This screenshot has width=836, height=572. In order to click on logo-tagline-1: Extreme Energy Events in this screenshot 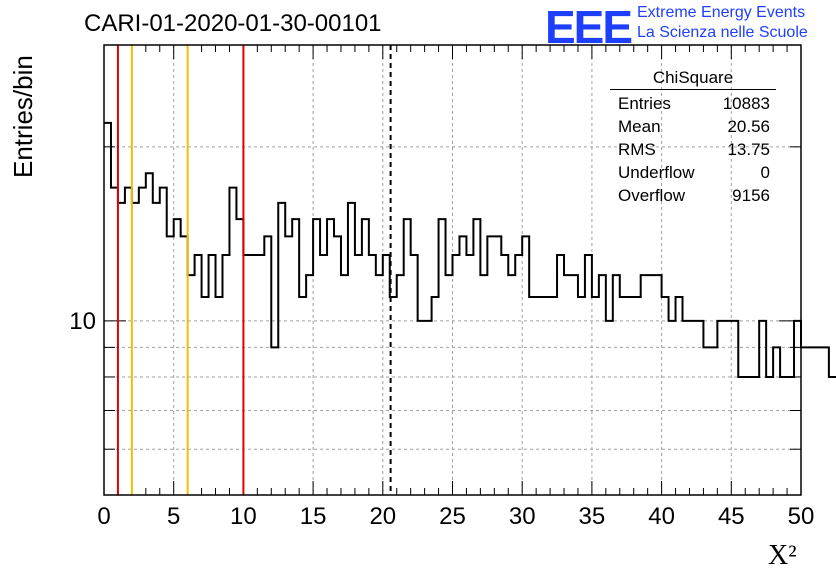, I will do `click(721, 12)`.